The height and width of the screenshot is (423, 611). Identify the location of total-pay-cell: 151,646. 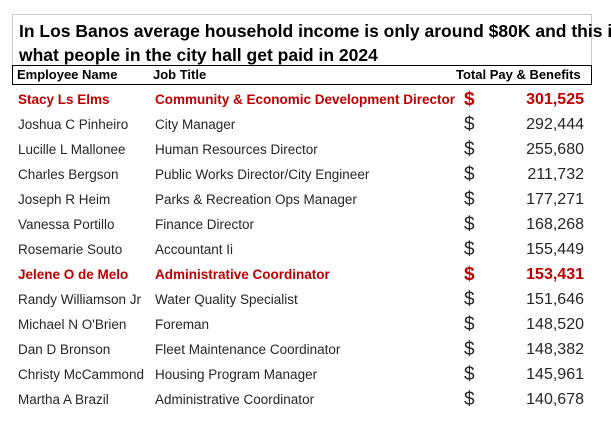
(555, 299).